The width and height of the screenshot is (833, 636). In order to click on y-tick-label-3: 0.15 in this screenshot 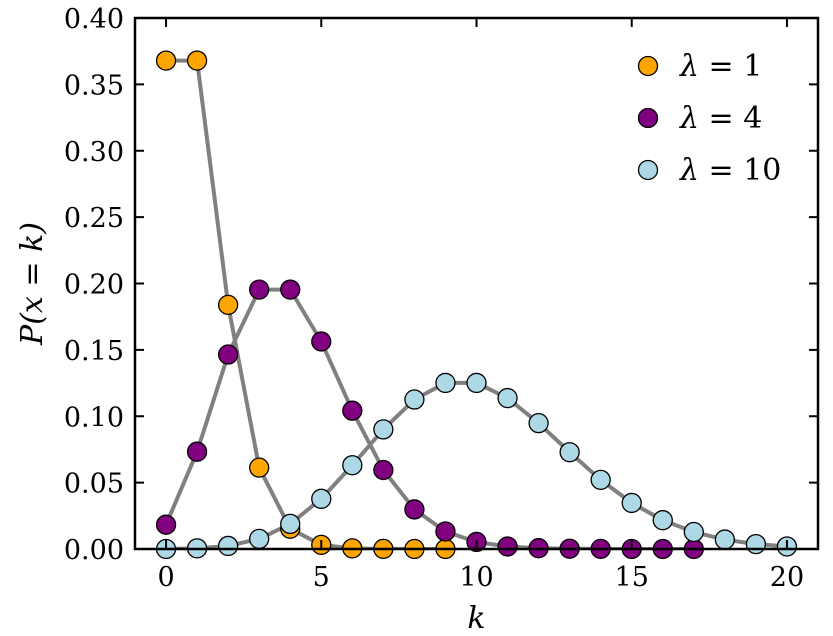, I will do `click(94, 351)`.